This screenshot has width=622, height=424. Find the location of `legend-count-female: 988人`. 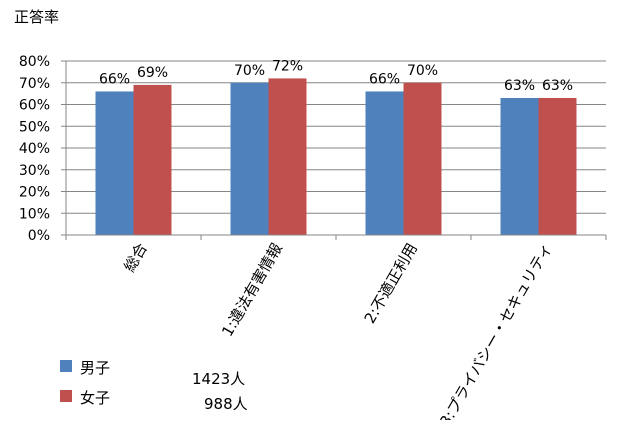

legend-count-female: 988人 is located at coordinates (226, 404).